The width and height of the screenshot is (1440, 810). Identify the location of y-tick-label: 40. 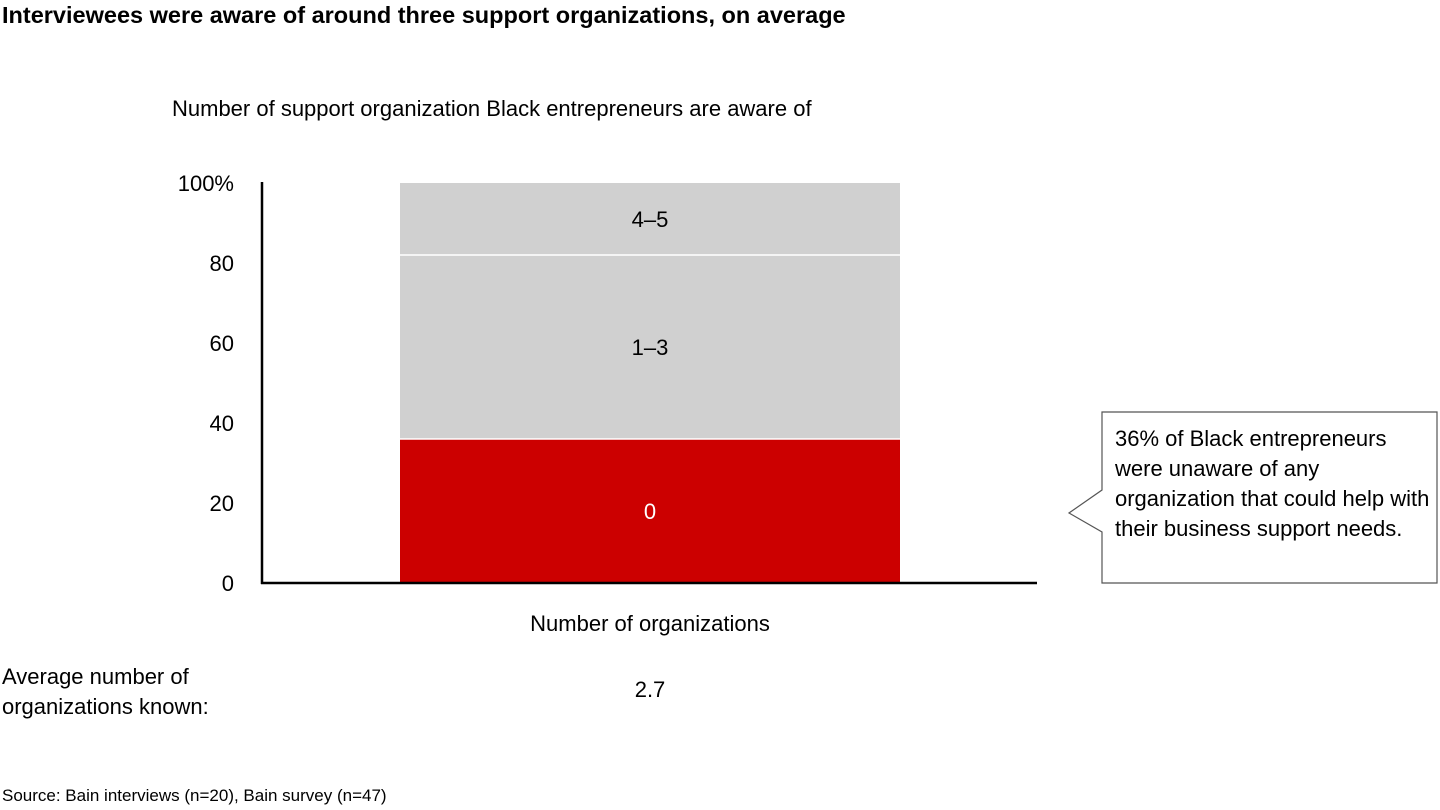
(222, 423).